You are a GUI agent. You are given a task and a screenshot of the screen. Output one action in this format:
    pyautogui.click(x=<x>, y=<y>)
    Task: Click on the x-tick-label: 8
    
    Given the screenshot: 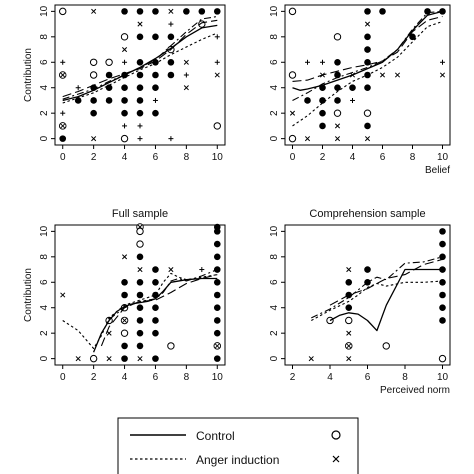 What is the action you would take?
    pyautogui.click(x=413, y=157)
    